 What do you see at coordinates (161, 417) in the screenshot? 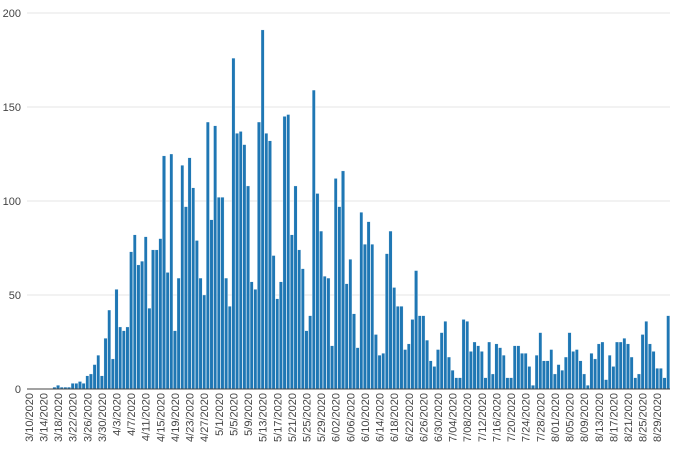
I see `x-tick-label: 4/15/2020` at bounding box center [161, 417].